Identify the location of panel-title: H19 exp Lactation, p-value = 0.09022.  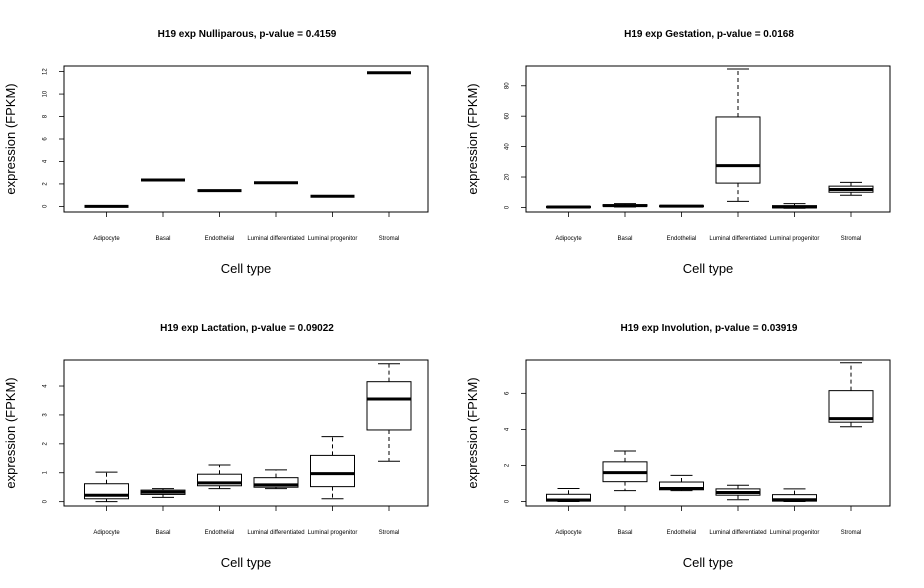
(247, 328).